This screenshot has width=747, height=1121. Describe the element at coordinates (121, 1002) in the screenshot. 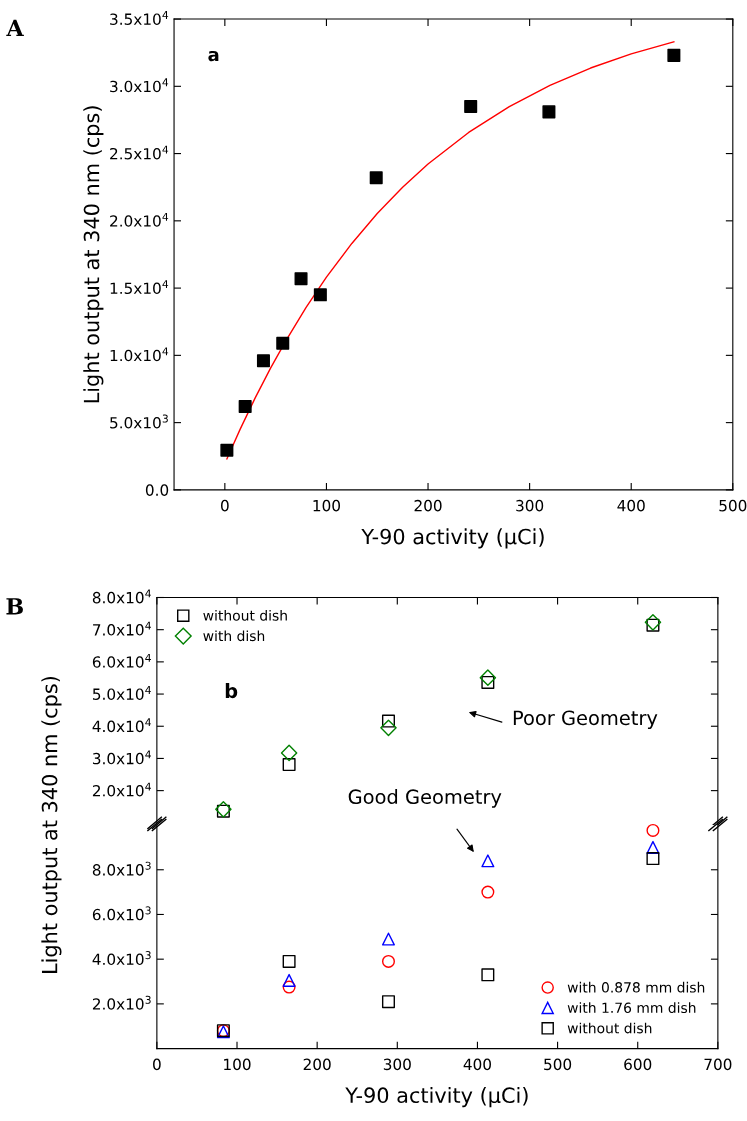

I see `y-tick-label: 2.0x10$^{3}$` at that location.